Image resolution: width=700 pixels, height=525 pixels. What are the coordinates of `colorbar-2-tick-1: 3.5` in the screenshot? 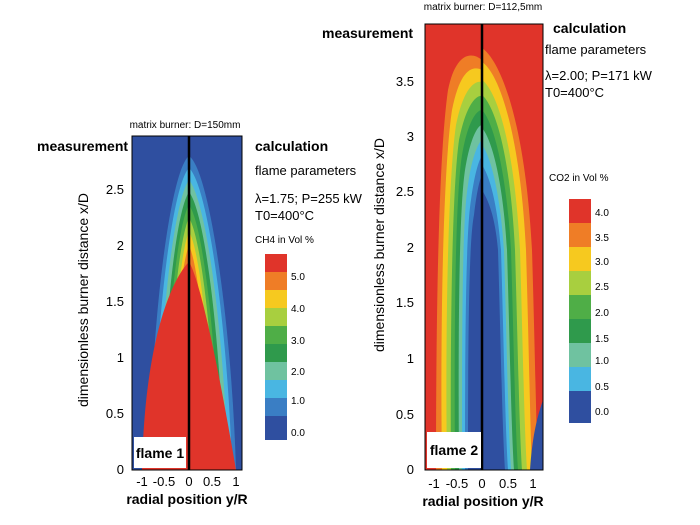 It's located at (602, 238).